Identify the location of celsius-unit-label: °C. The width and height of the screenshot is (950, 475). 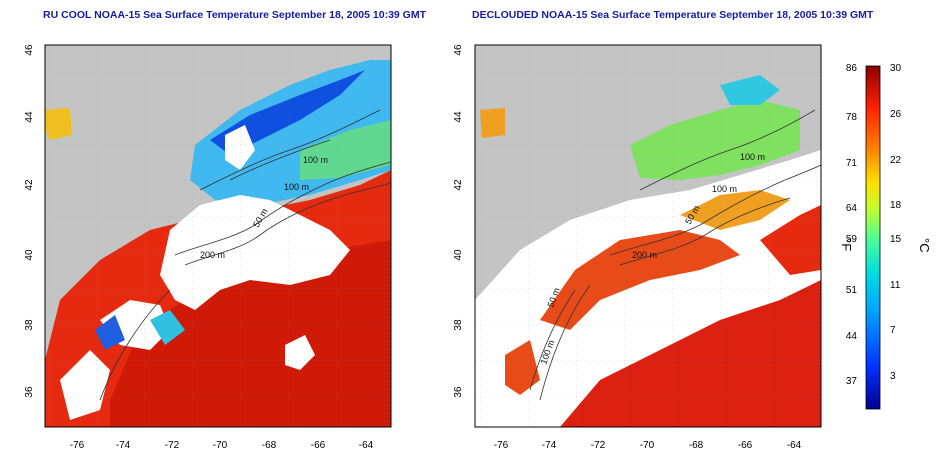
(924, 245).